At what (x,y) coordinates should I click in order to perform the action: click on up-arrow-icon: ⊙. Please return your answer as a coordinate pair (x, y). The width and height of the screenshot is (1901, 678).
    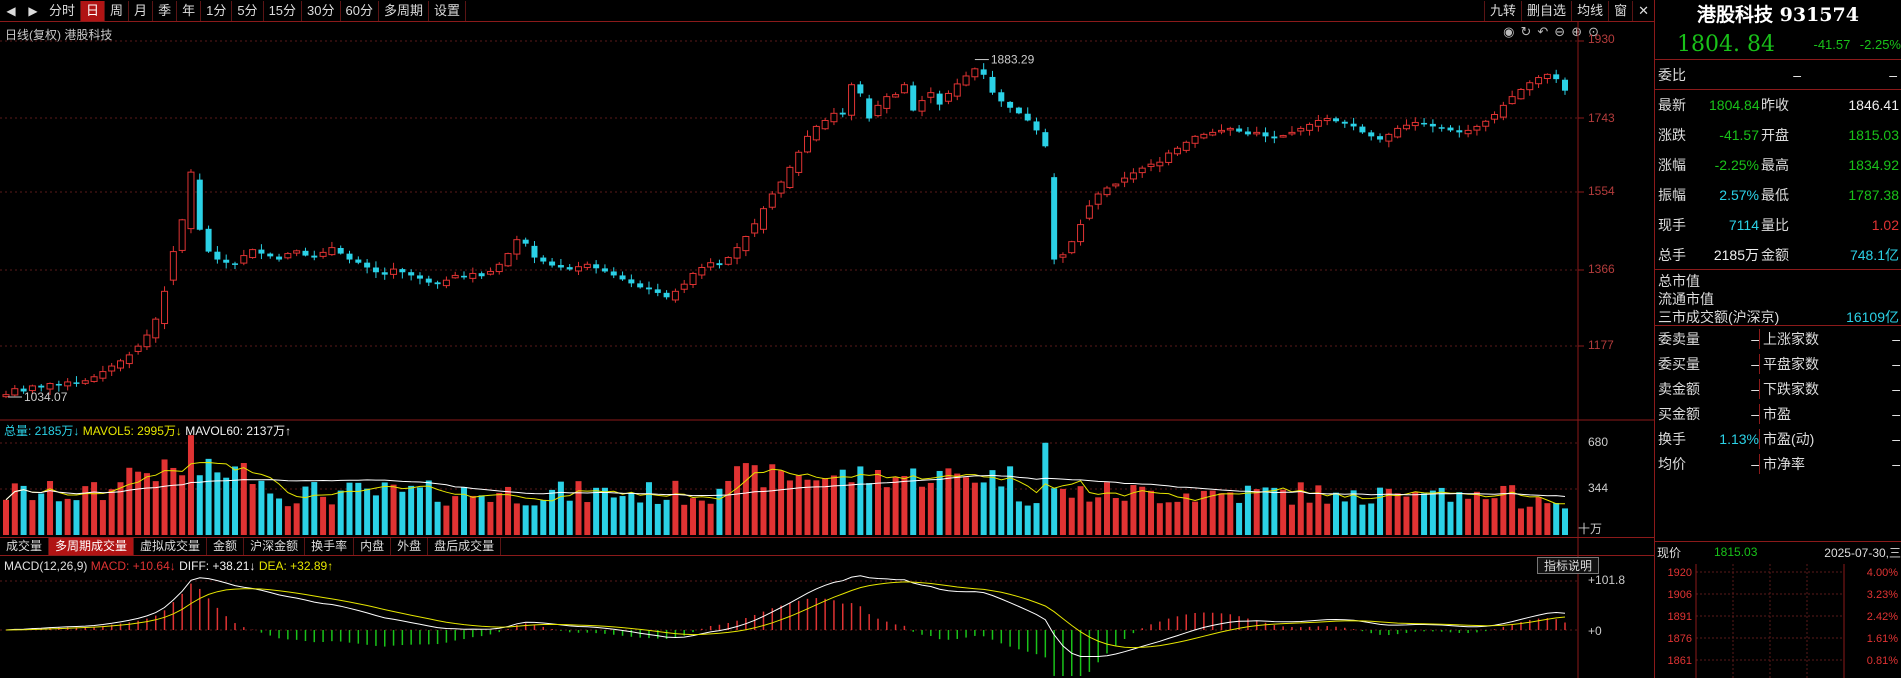
    Looking at the image, I should click on (1593, 31).